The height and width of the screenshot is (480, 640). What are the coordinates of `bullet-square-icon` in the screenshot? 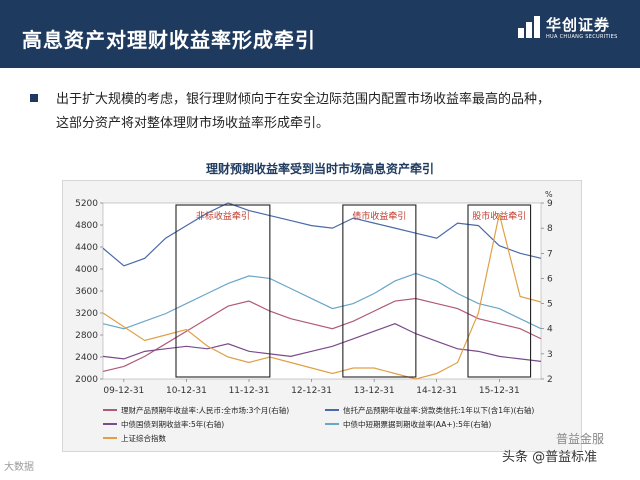 It's located at (34, 98).